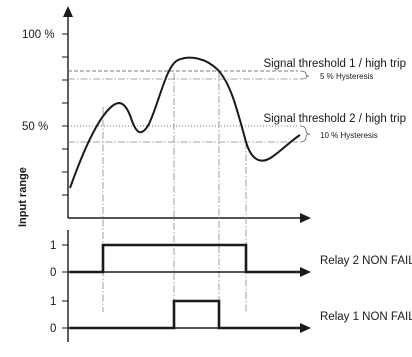 The height and width of the screenshot is (357, 412). I want to click on hysteresis-2-label: 10 % Hysteresis, so click(349, 135).